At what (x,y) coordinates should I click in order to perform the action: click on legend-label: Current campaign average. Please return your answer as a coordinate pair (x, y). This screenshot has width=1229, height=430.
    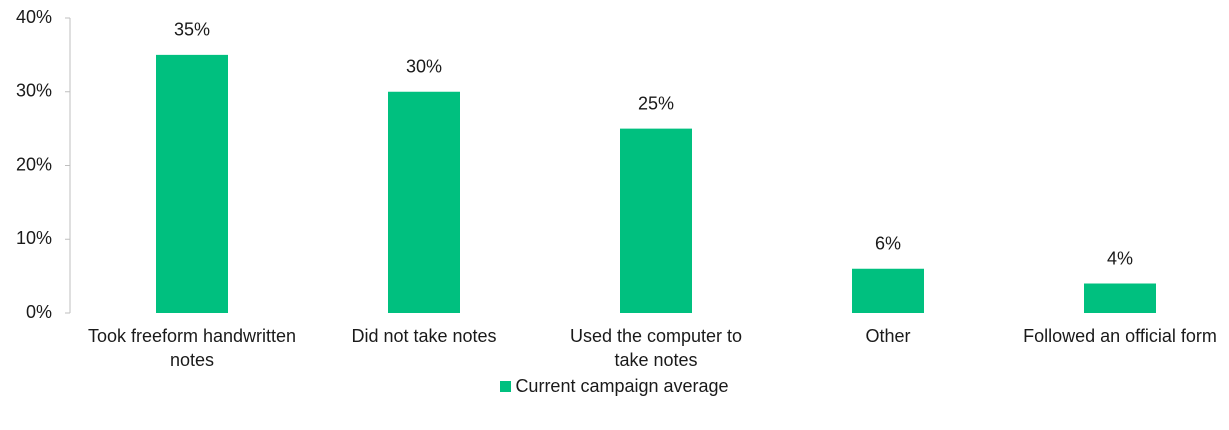
    Looking at the image, I should click on (622, 386).